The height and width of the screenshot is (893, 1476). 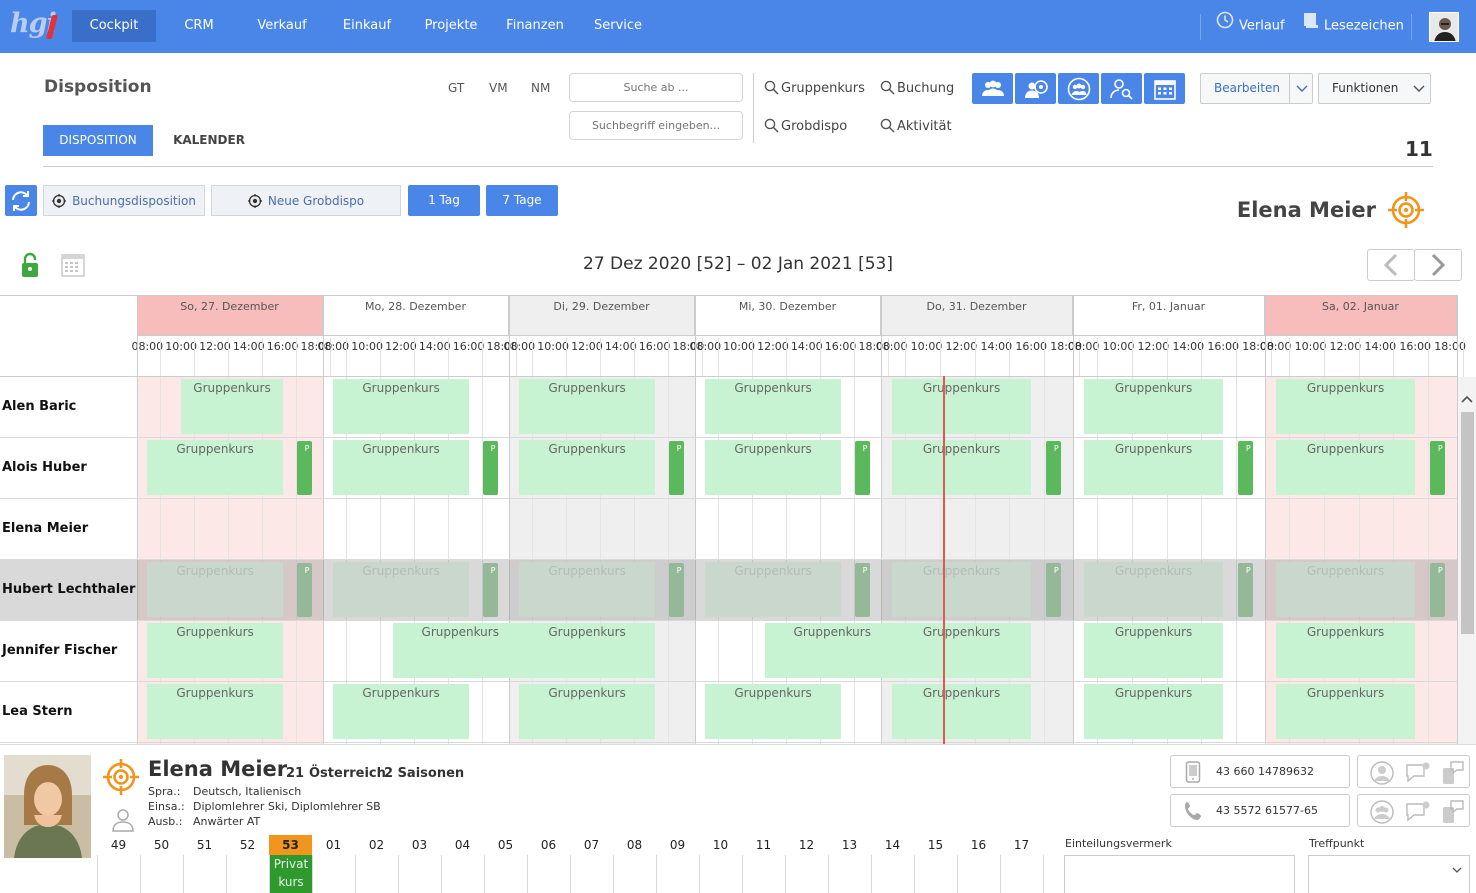 I want to click on person-circle-icon, so click(x=1382, y=773).